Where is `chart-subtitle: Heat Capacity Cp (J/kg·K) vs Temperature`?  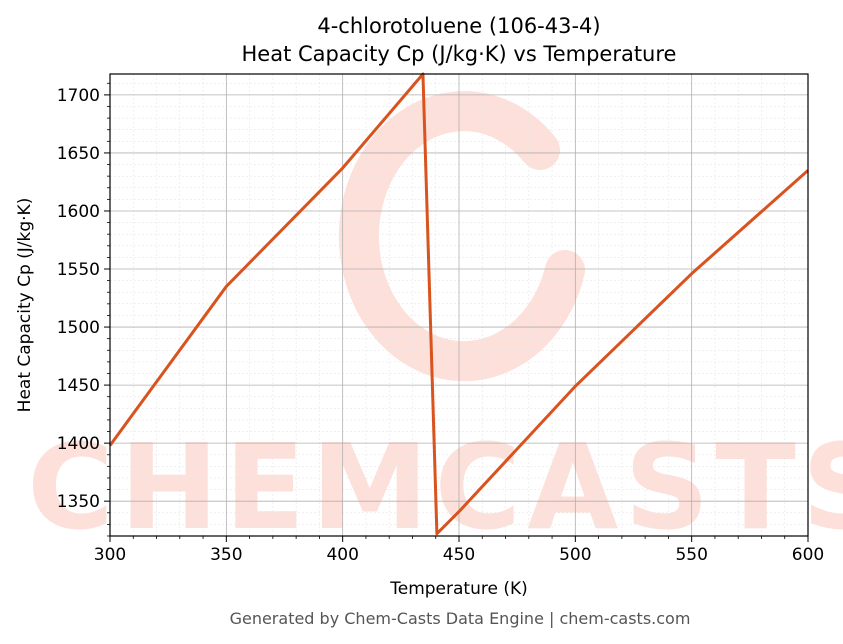
chart-subtitle: Heat Capacity Cp (J/kg·K) vs Temperature is located at coordinates (459, 54).